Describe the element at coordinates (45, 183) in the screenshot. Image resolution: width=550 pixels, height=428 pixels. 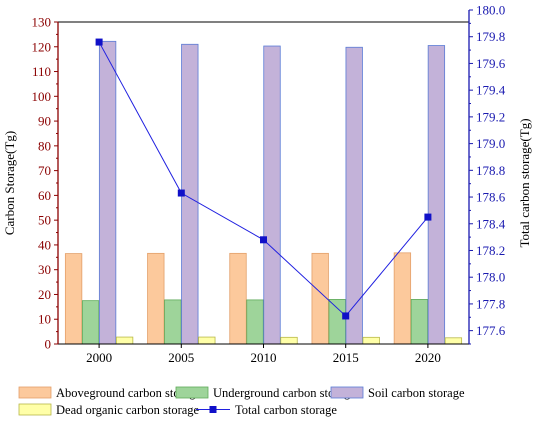
I see `left-axis-ticks: 0 10 20 30 40 50 60 70 80 90 100 110 120 130` at that location.